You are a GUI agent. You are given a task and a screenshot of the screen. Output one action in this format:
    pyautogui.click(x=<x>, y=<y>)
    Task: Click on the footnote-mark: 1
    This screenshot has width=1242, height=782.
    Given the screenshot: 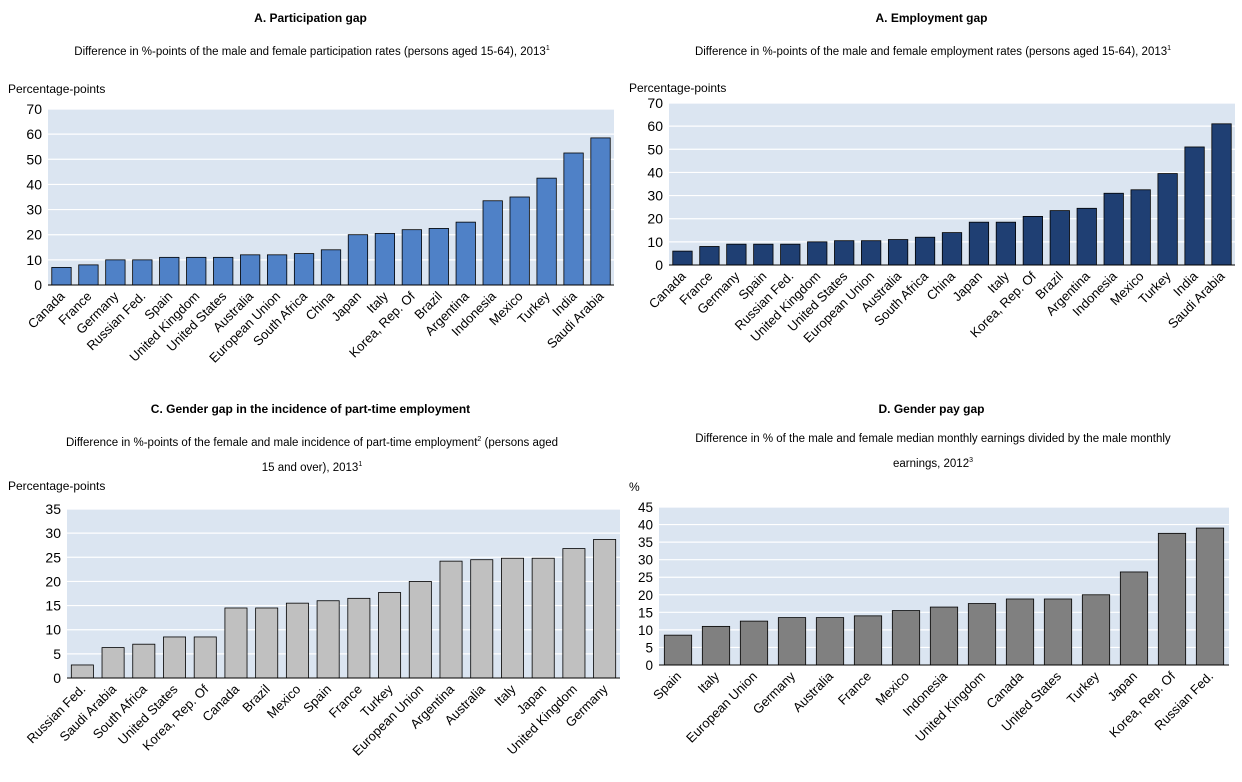 What is the action you would take?
    pyautogui.click(x=360, y=464)
    